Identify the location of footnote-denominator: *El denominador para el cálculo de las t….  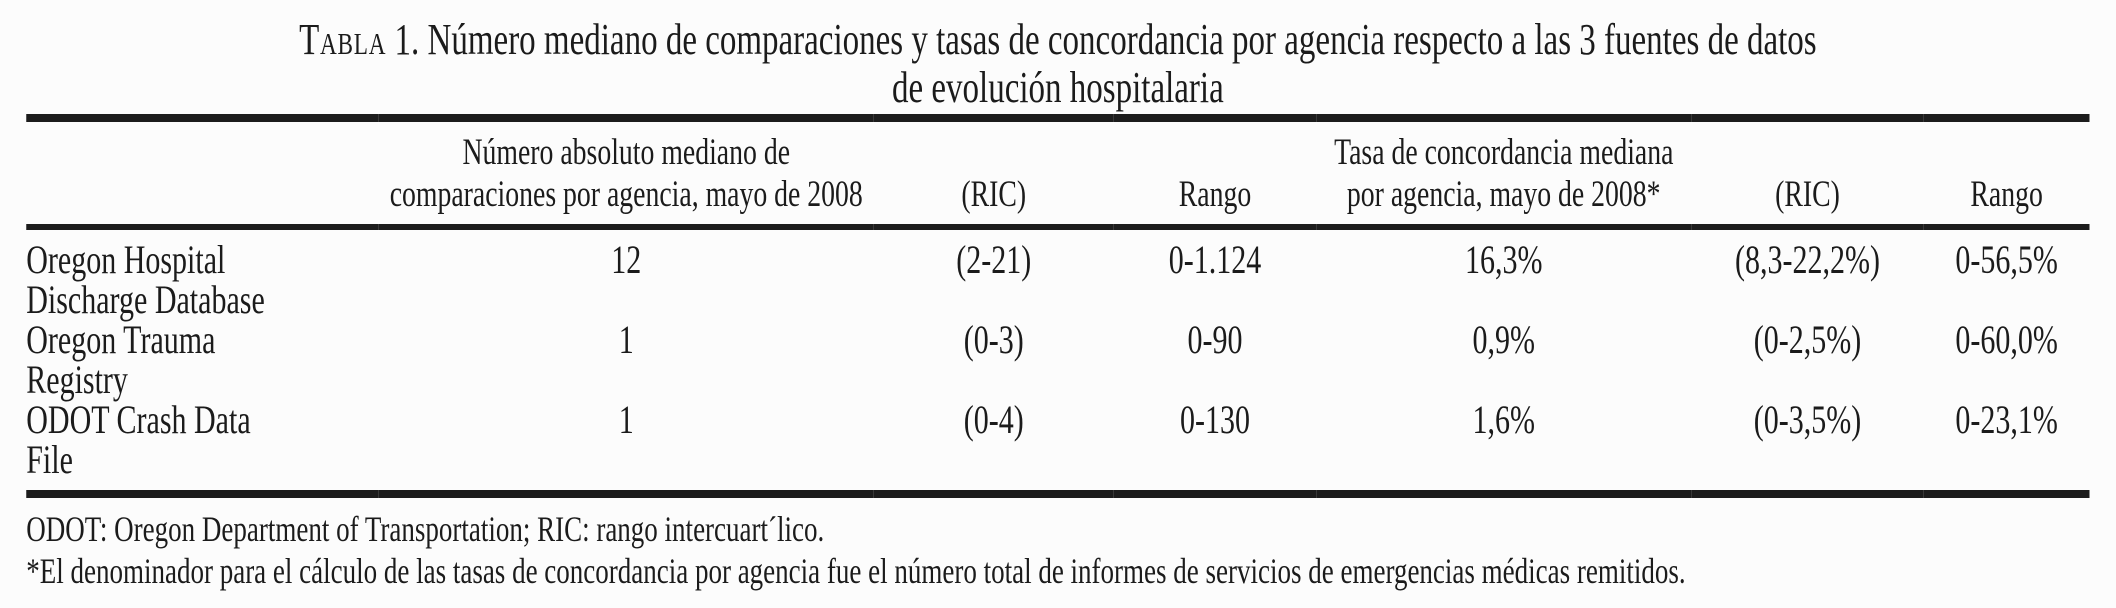
(856, 571).